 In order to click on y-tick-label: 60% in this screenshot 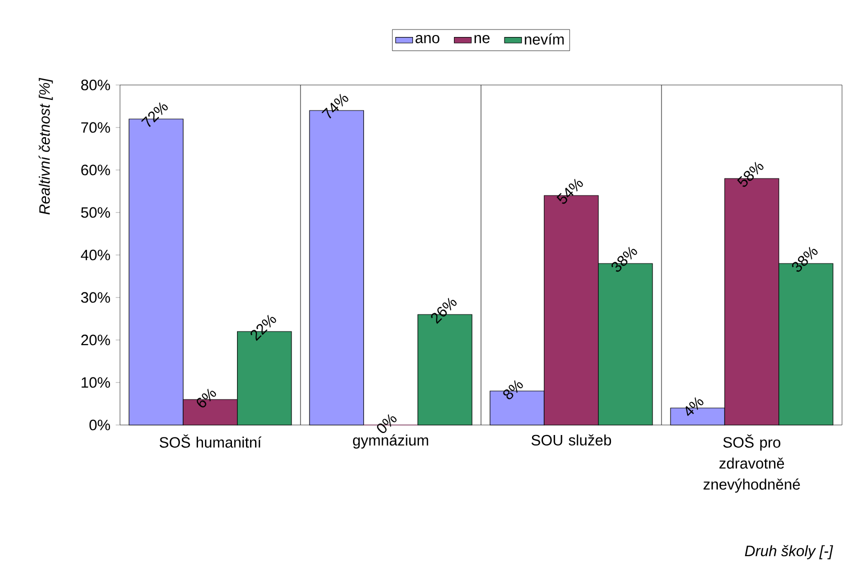, I will do `click(95, 170)`.